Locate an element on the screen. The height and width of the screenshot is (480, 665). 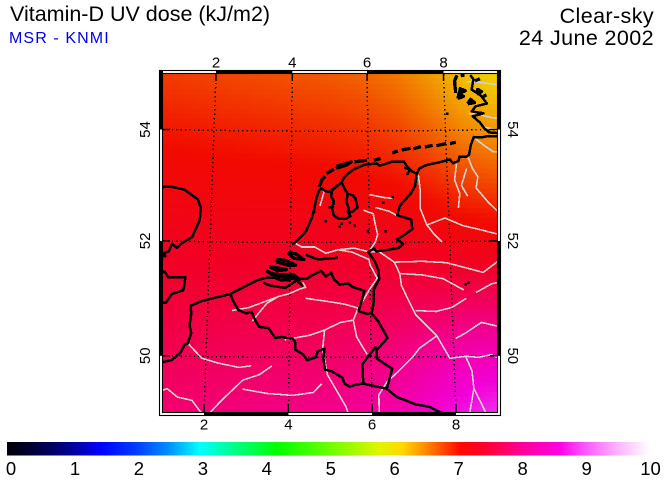
svg-text: Vitamin-D UV dose (kJ/m2) is located at coordinates (140, 14).